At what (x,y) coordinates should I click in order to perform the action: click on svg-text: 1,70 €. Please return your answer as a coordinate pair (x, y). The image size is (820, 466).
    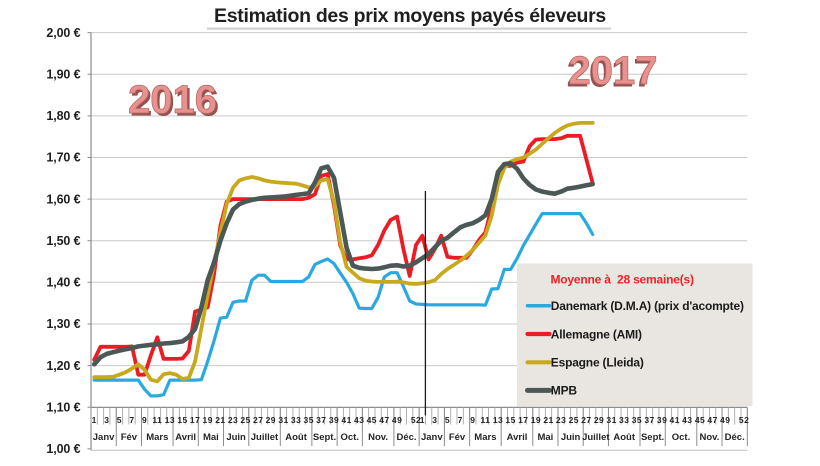
    Looking at the image, I should click on (63, 158).